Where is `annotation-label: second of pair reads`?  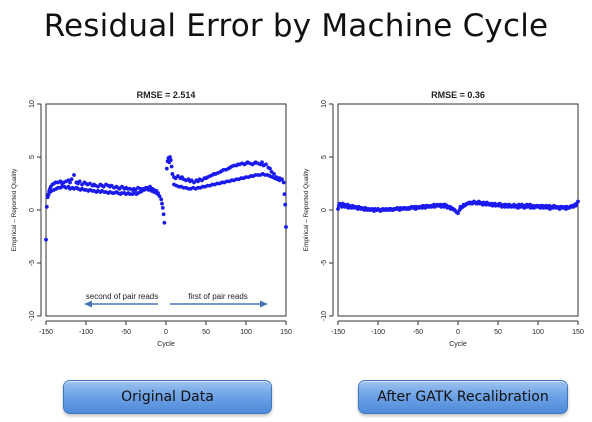 annotation-label: second of pair reads is located at coordinates (122, 296).